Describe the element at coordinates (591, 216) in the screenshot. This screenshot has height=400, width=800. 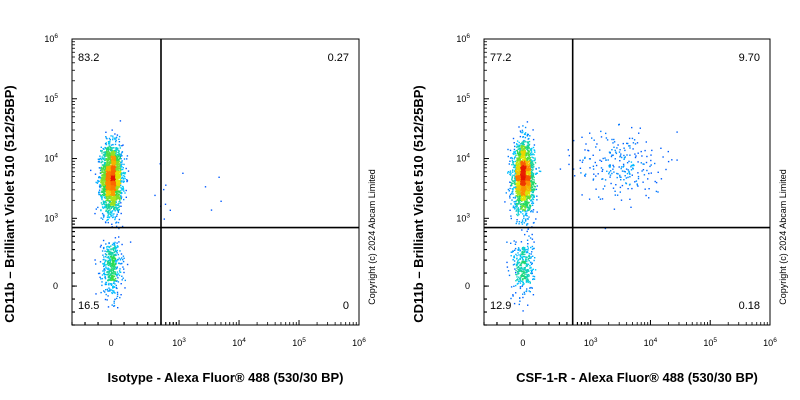
I see `event-dots` at that location.